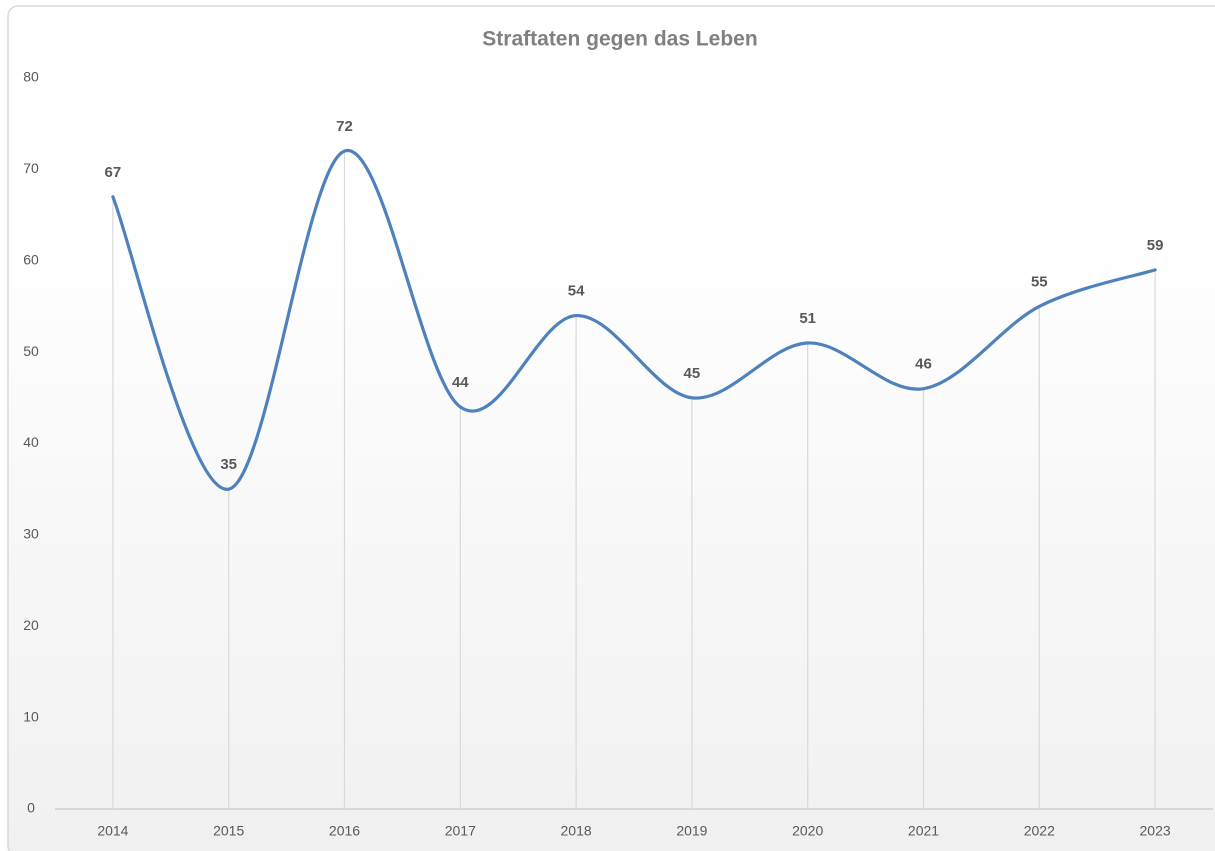 The width and height of the screenshot is (1215, 851). Describe the element at coordinates (31, 351) in the screenshot. I see `y-tick-label: 50` at that location.